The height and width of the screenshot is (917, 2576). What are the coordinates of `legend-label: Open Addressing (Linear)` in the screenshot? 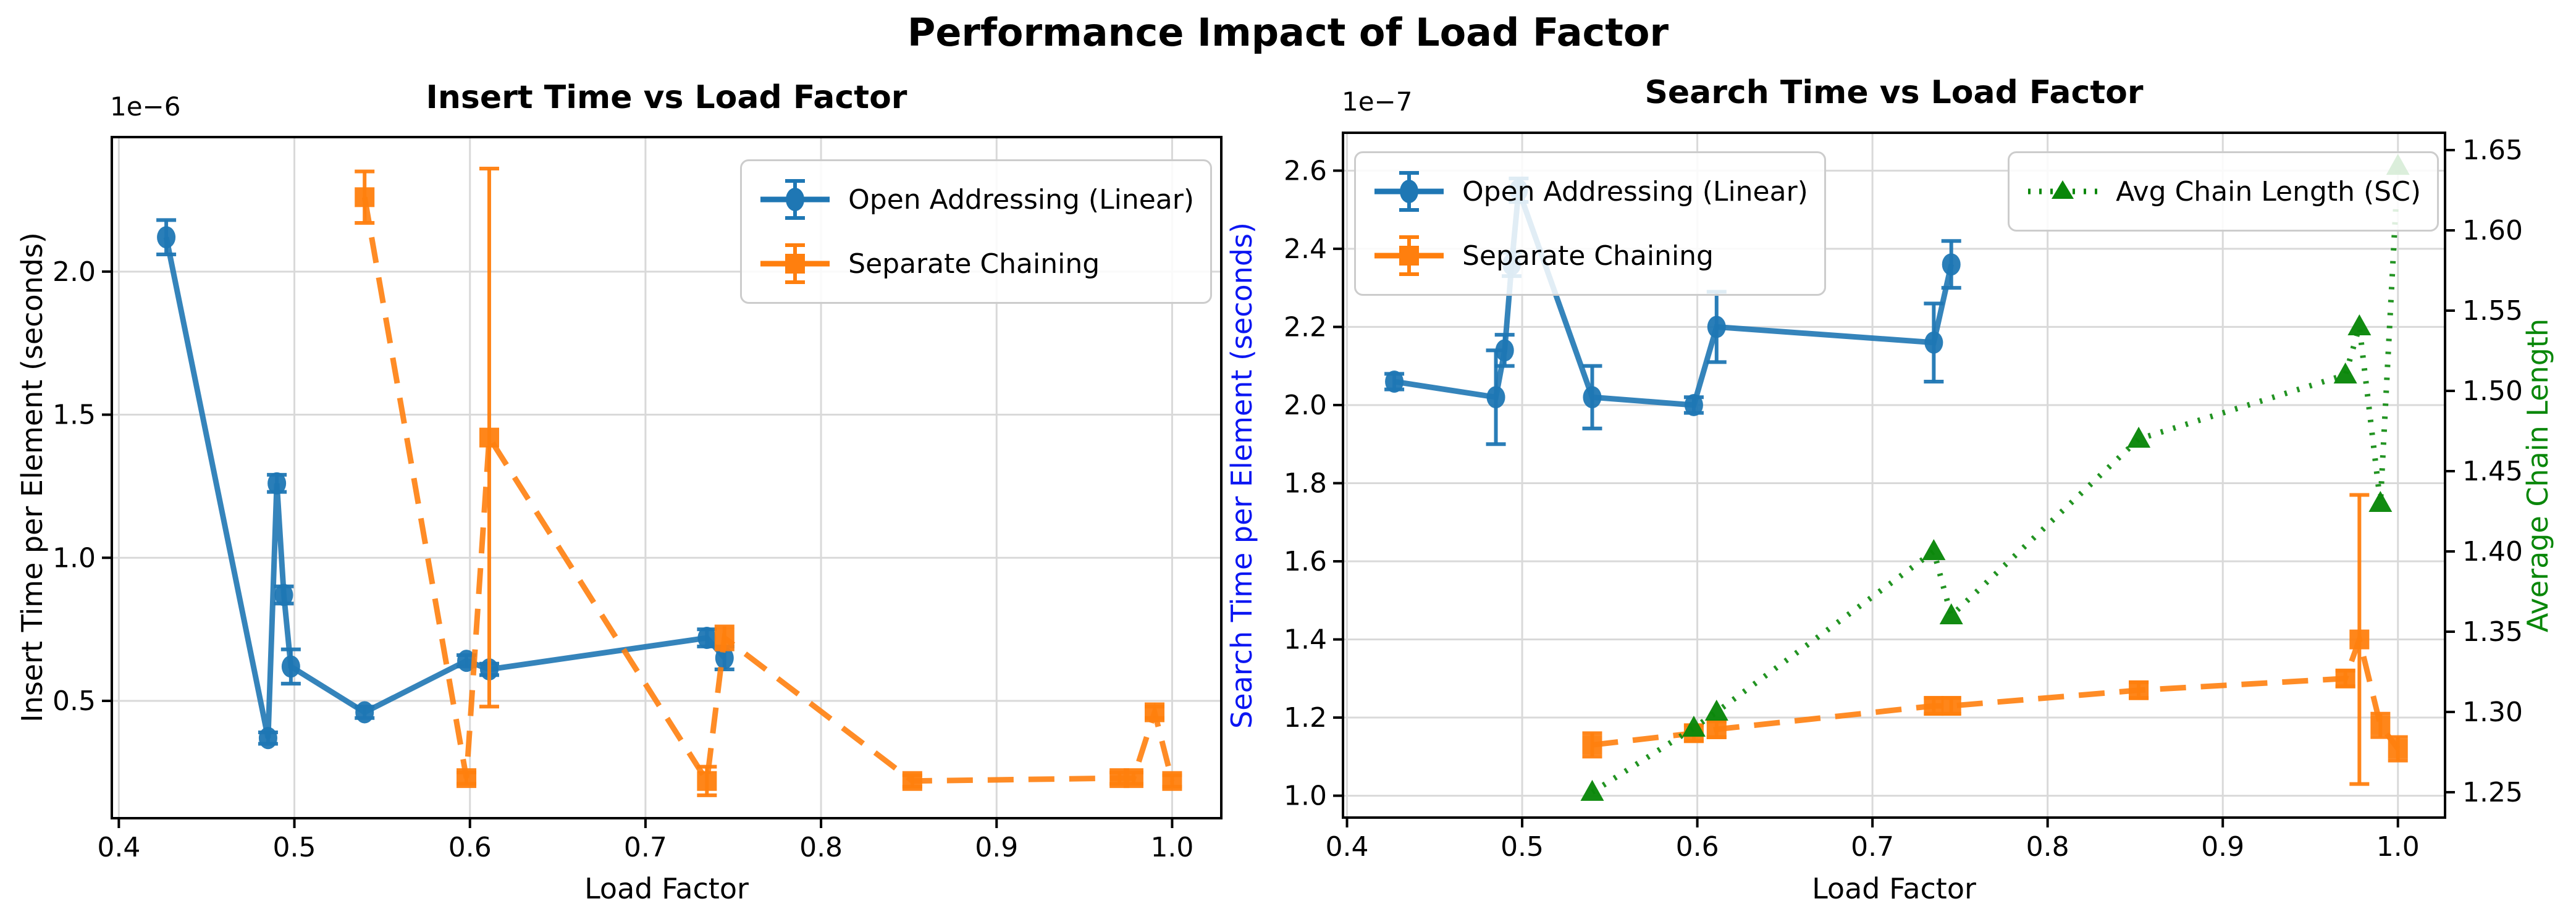 It's located at (1021, 200).